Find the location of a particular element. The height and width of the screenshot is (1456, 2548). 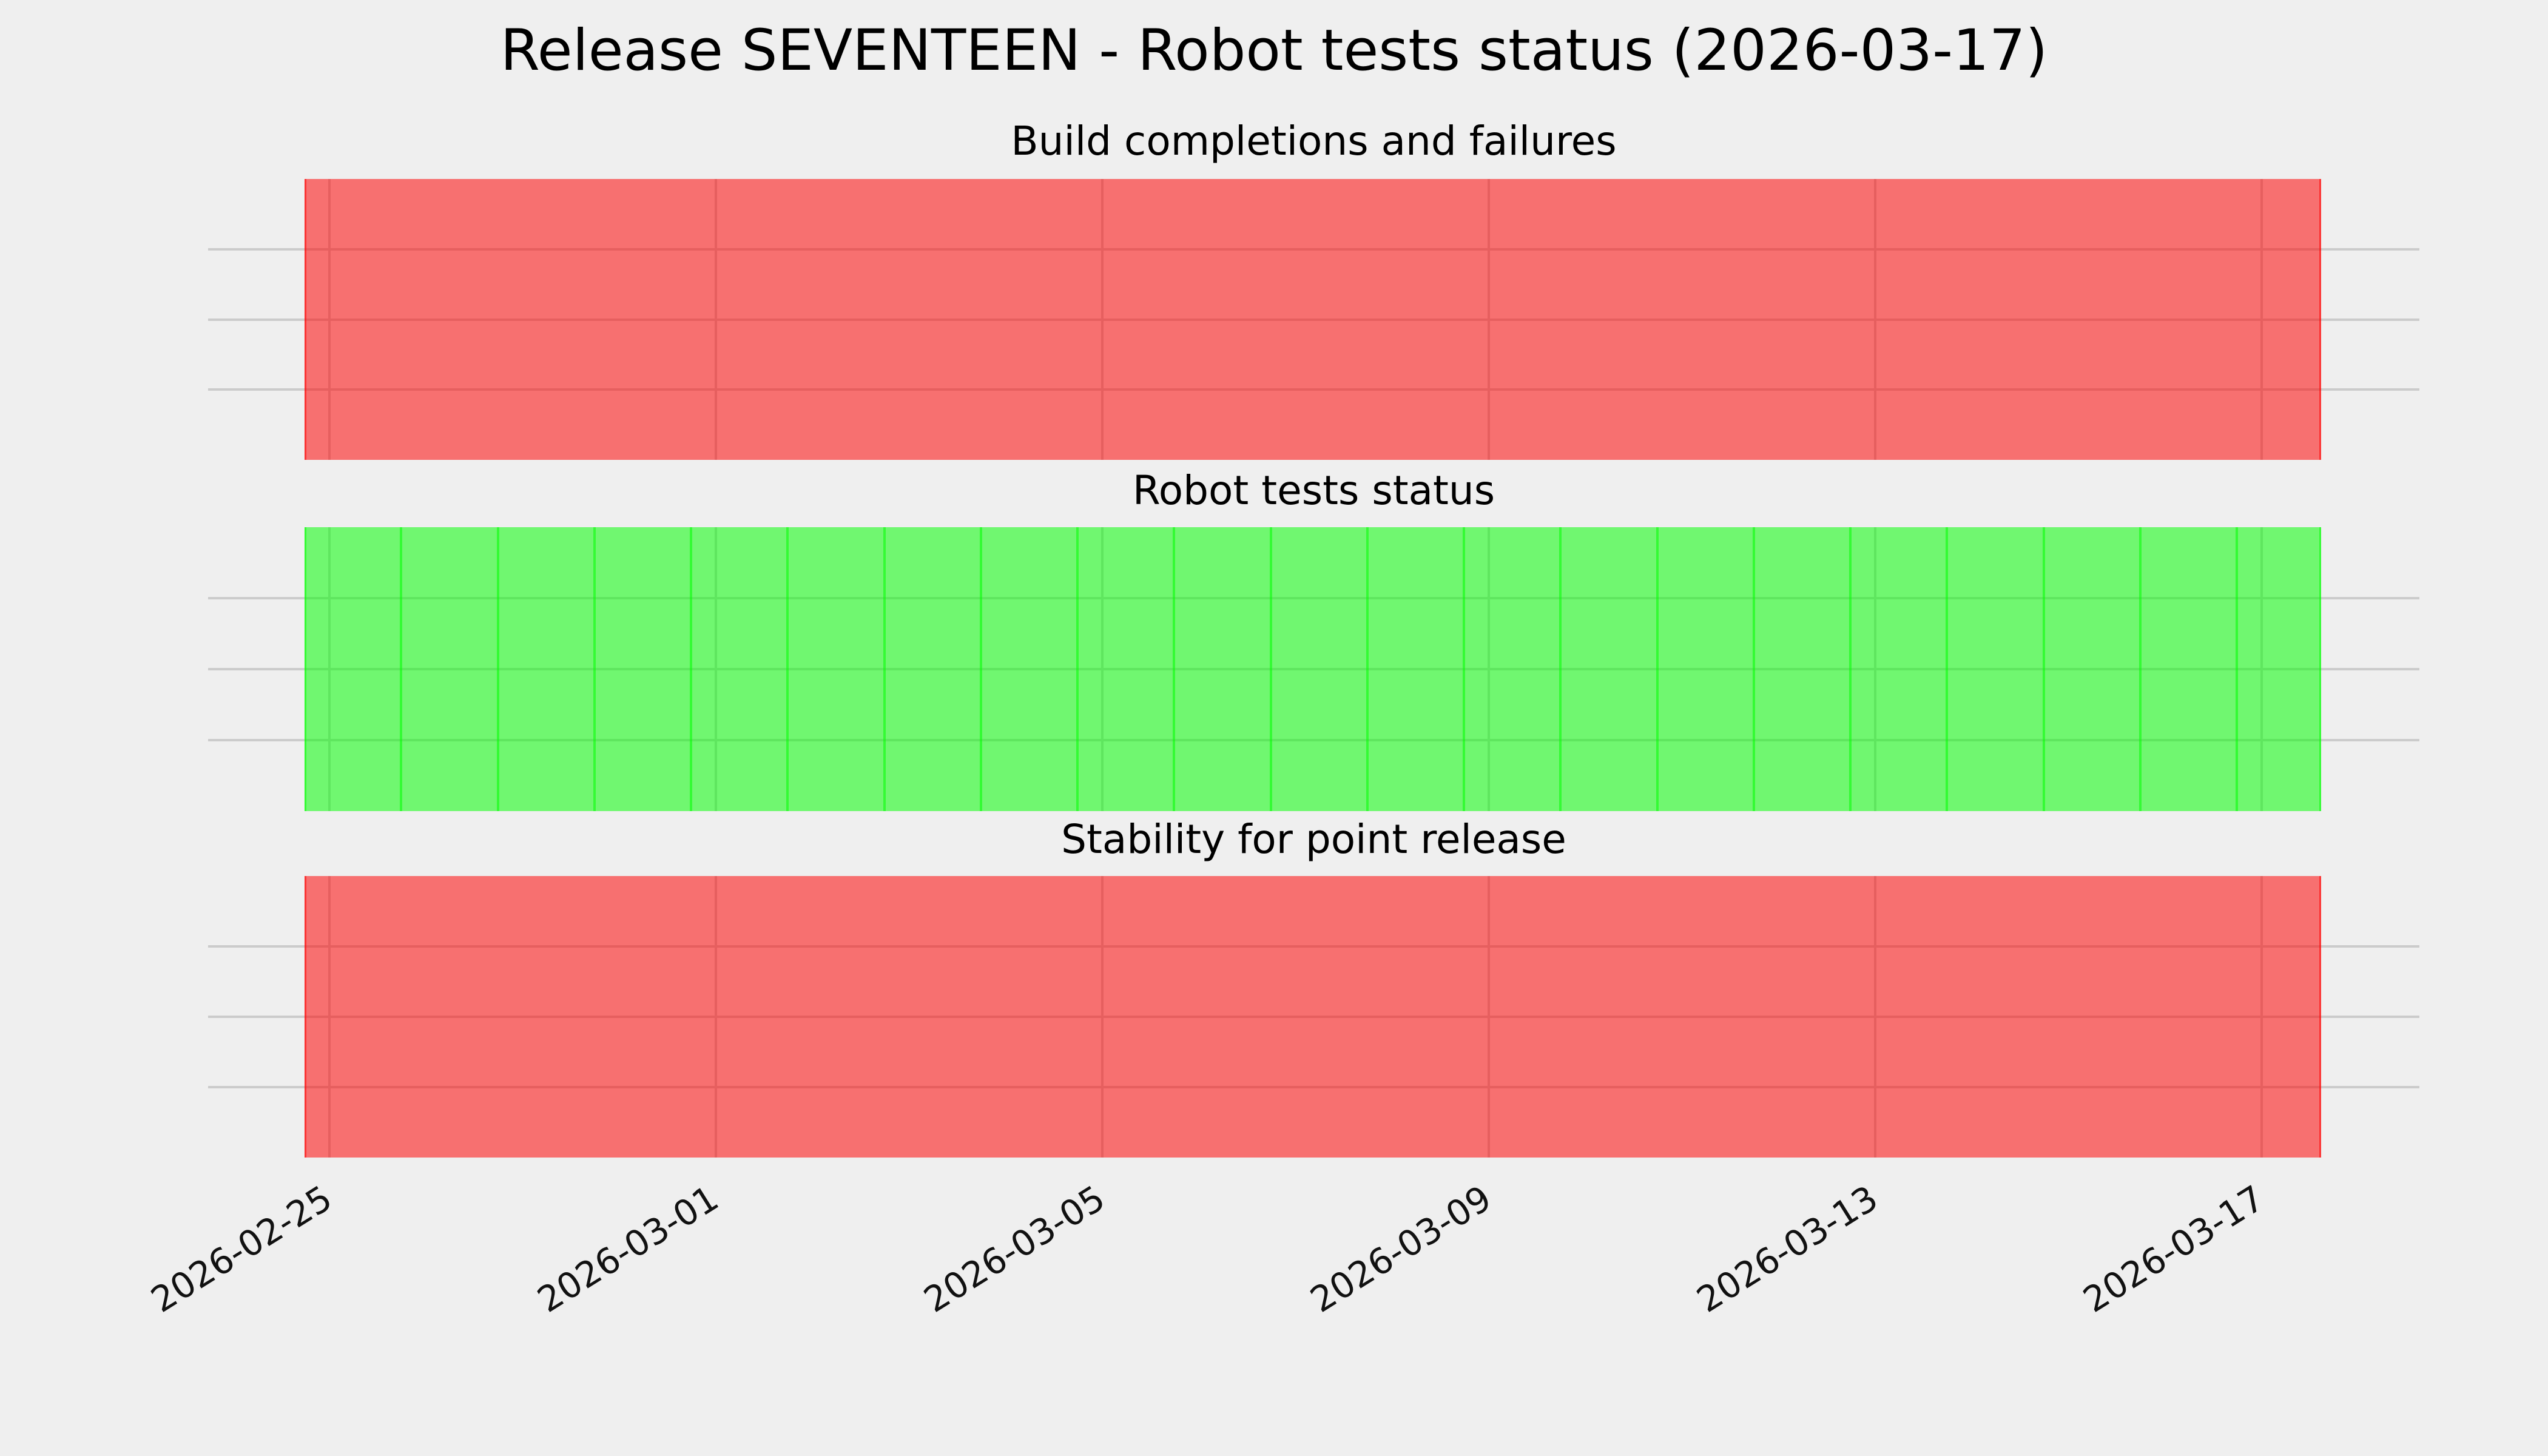

x-tick-label: 2026-03-17 is located at coordinates (2173, 1249).